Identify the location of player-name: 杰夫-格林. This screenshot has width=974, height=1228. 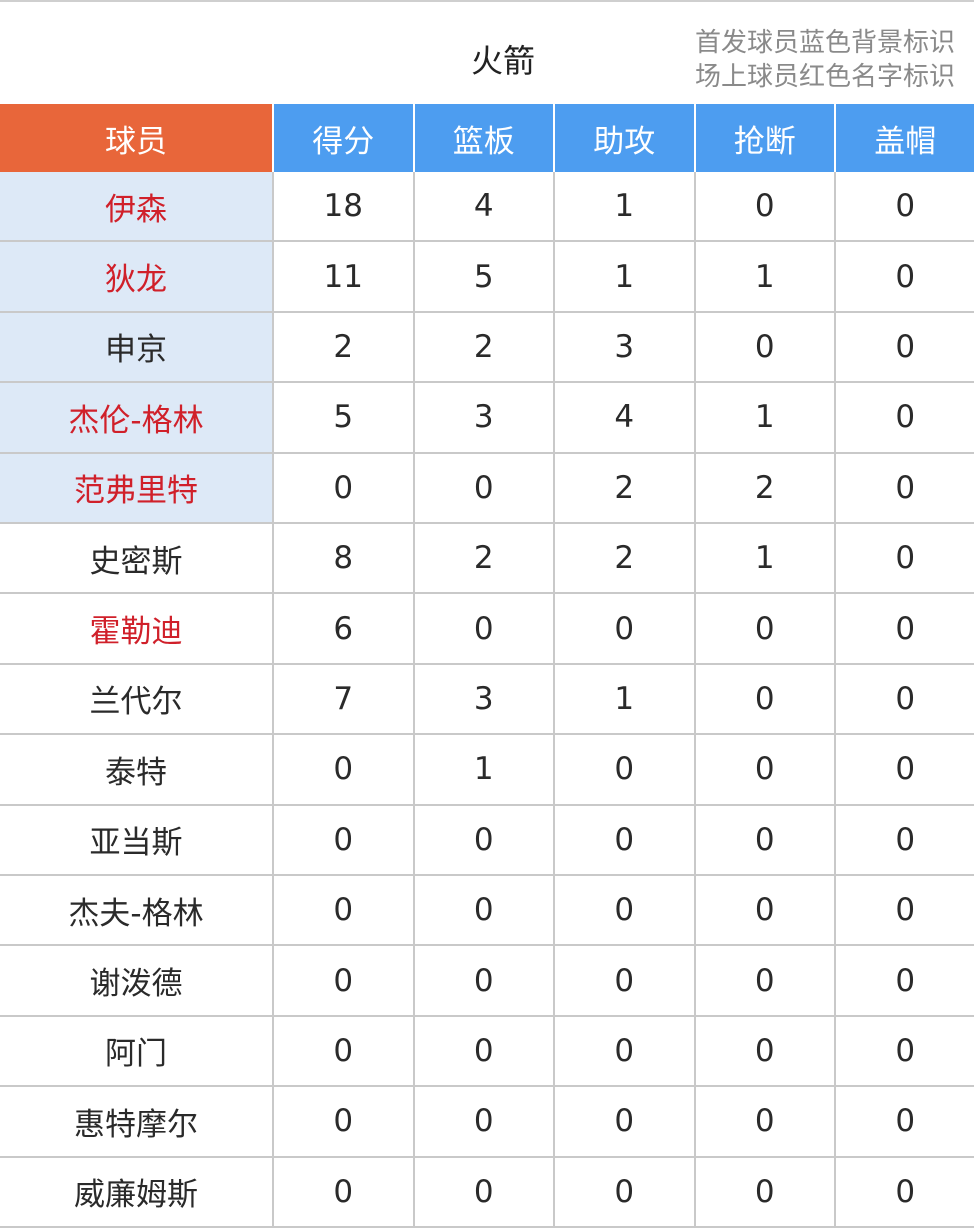
(137, 911).